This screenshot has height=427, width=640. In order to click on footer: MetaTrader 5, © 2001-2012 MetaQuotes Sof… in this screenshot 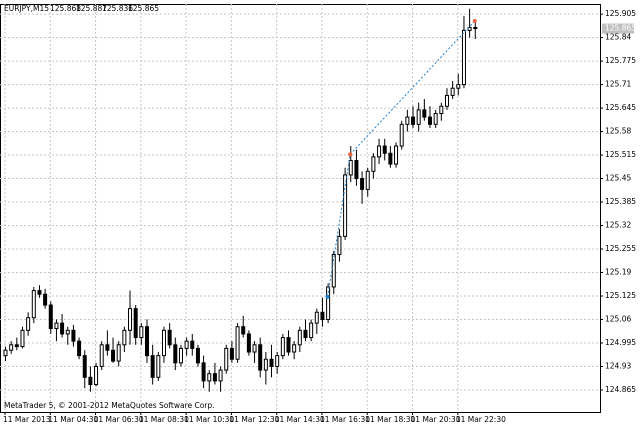, I will do `click(109, 405)`.